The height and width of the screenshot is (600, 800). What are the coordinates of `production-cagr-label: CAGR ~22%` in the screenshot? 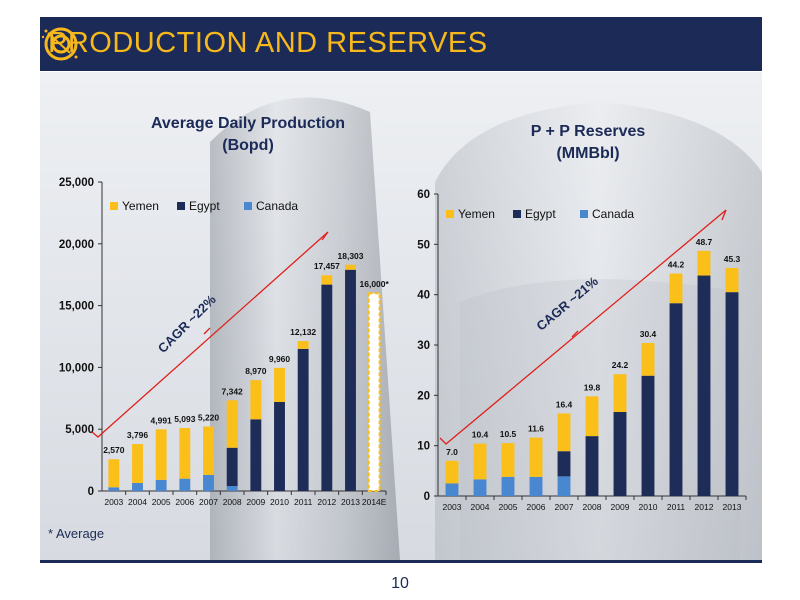 It's located at (187, 324).